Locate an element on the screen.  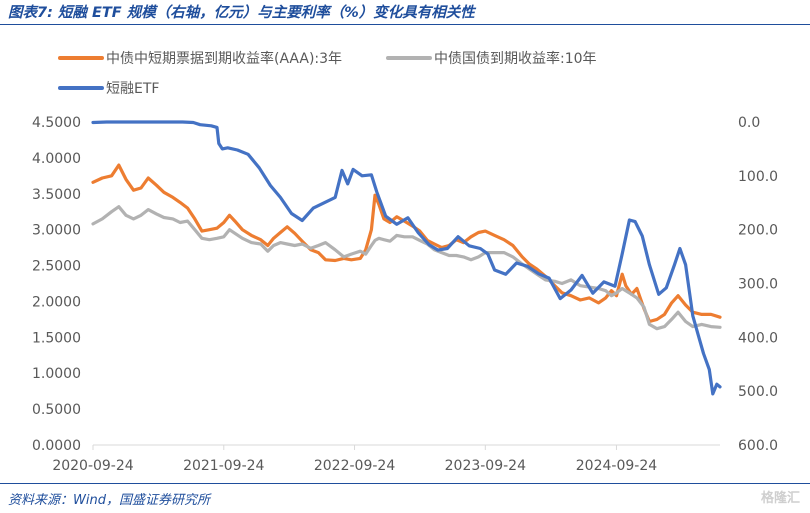
y-right-tick-label: 200.0 is located at coordinates (758, 231).